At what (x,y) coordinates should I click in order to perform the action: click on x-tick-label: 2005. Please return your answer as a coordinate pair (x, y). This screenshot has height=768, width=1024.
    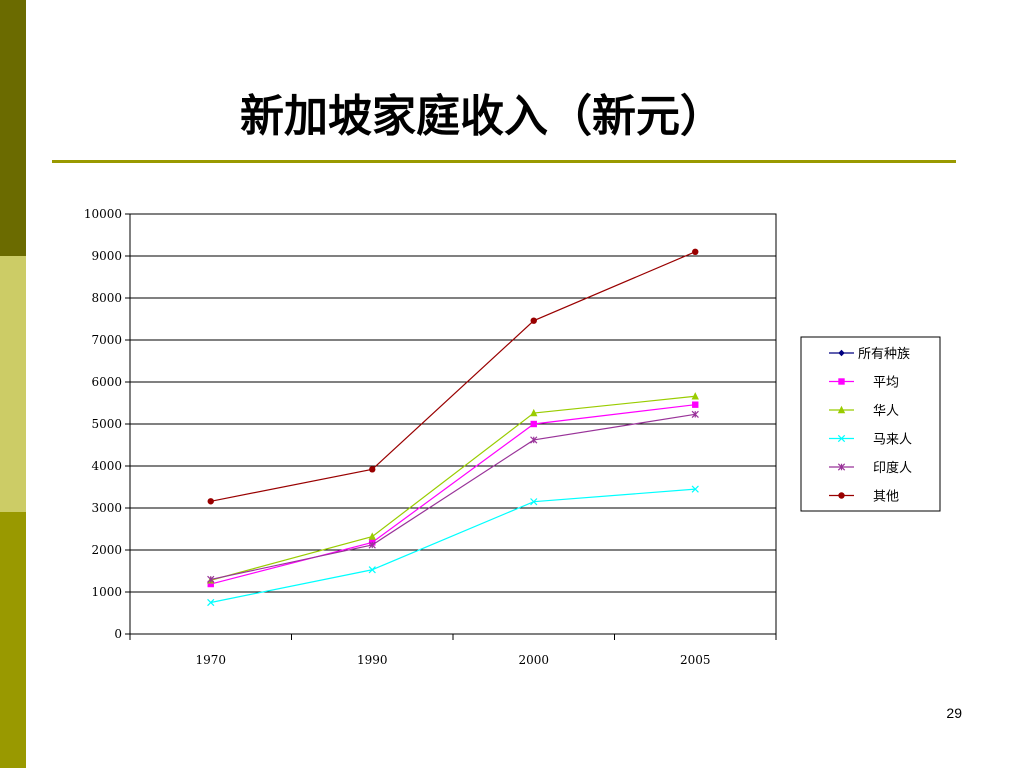
    Looking at the image, I should click on (695, 660).